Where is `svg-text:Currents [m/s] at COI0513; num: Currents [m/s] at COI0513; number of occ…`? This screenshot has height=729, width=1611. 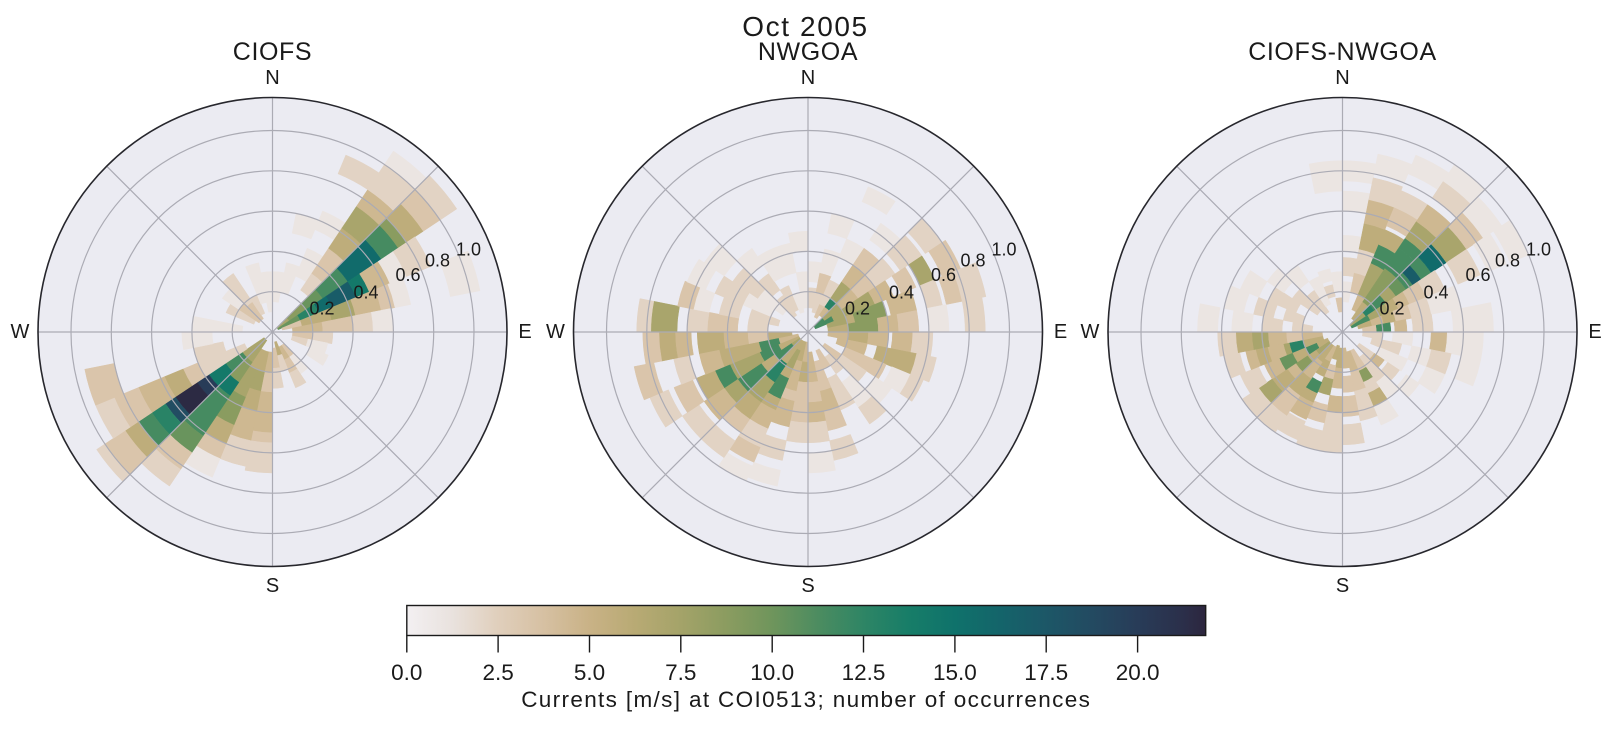
svg-text:Currents [m/s] at COI0513; num: Currents [m/s] at COI0513; number of occ… is located at coordinates (806, 699).